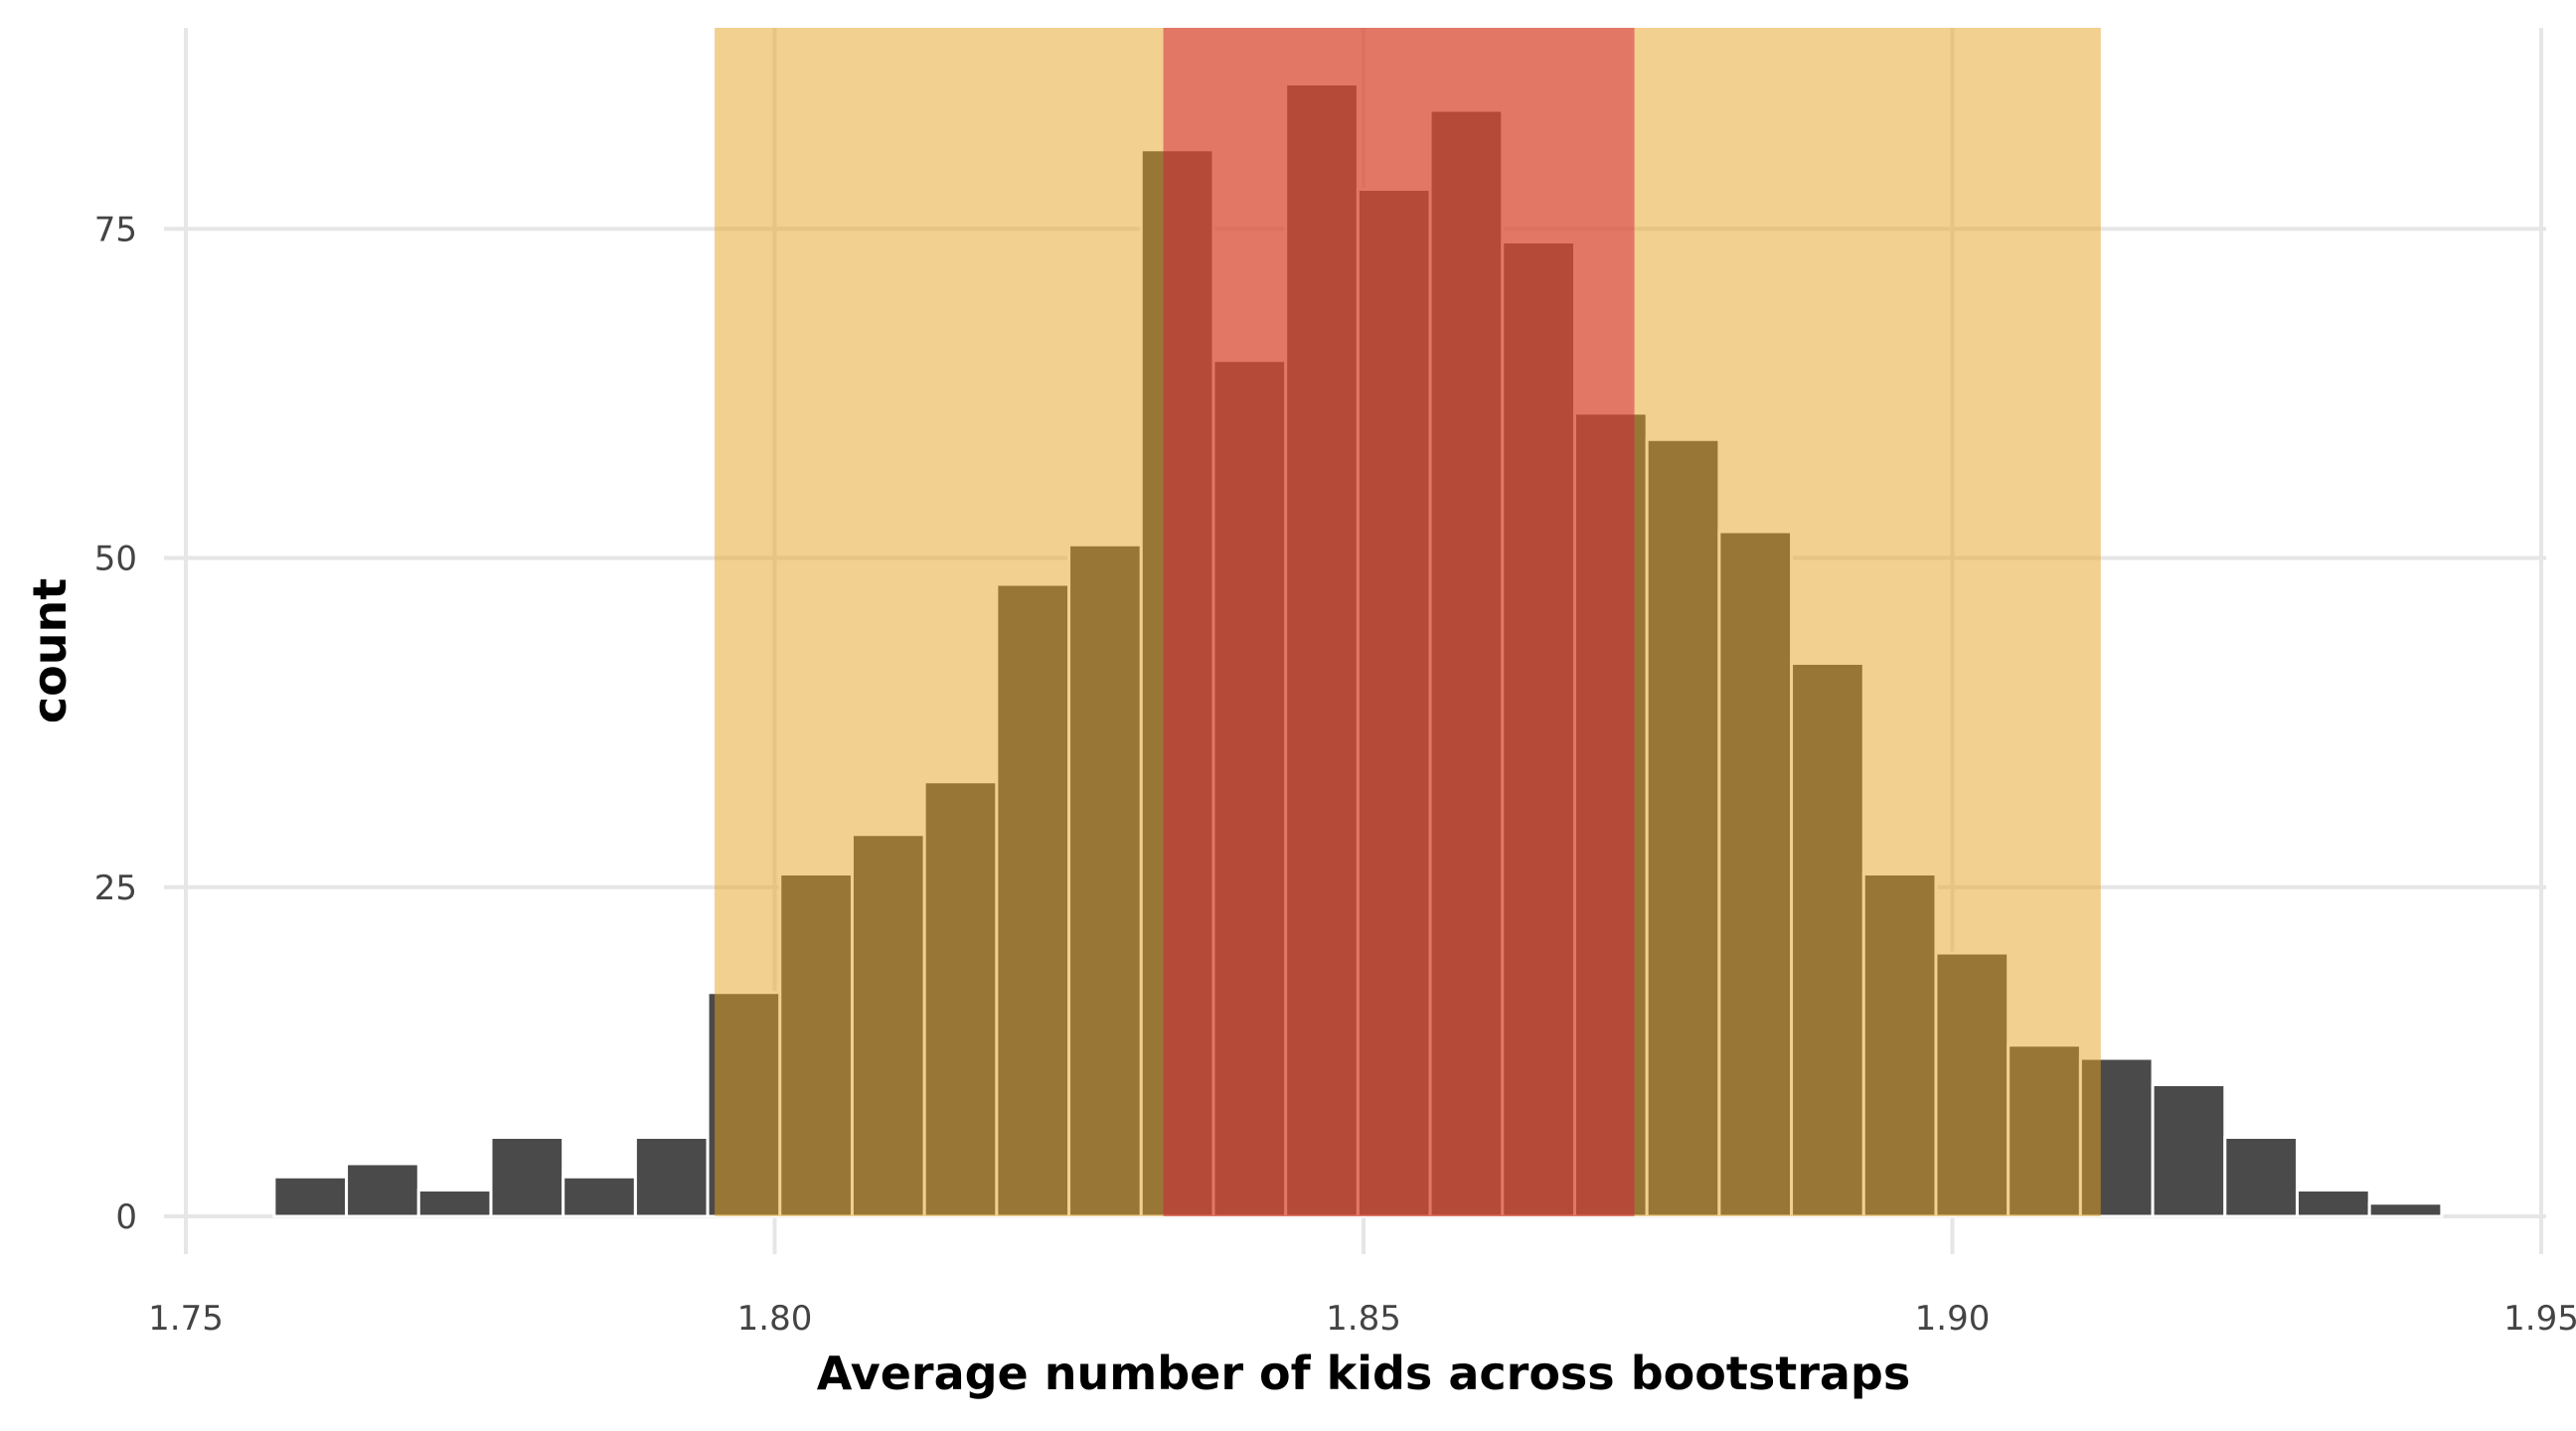 The image size is (2576, 1431). I want to click on y-axis-title: count, so click(50, 651).